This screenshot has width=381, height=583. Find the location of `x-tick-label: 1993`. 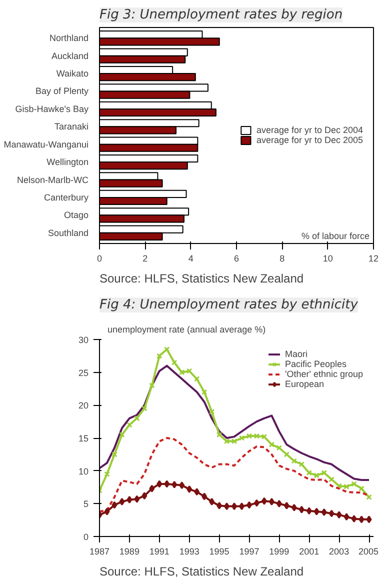

x-tick-label: 1993 is located at coordinates (189, 551).